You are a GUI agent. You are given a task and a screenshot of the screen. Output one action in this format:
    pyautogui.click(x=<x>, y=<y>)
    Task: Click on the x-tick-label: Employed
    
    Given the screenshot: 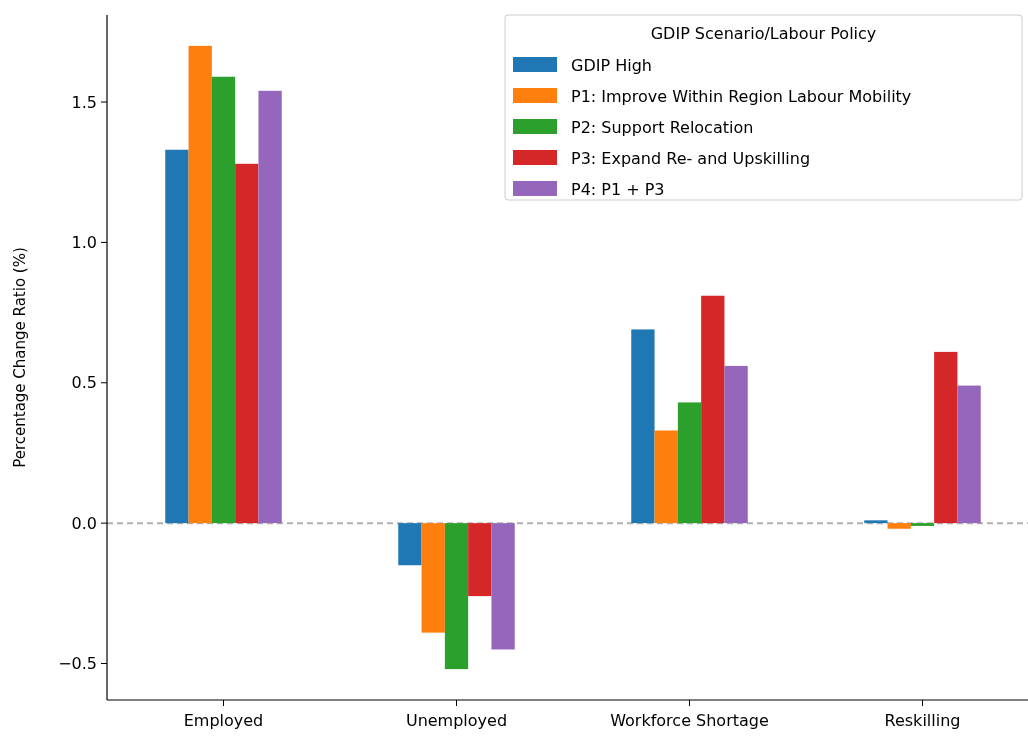 What is the action you would take?
    pyautogui.click(x=223, y=720)
    